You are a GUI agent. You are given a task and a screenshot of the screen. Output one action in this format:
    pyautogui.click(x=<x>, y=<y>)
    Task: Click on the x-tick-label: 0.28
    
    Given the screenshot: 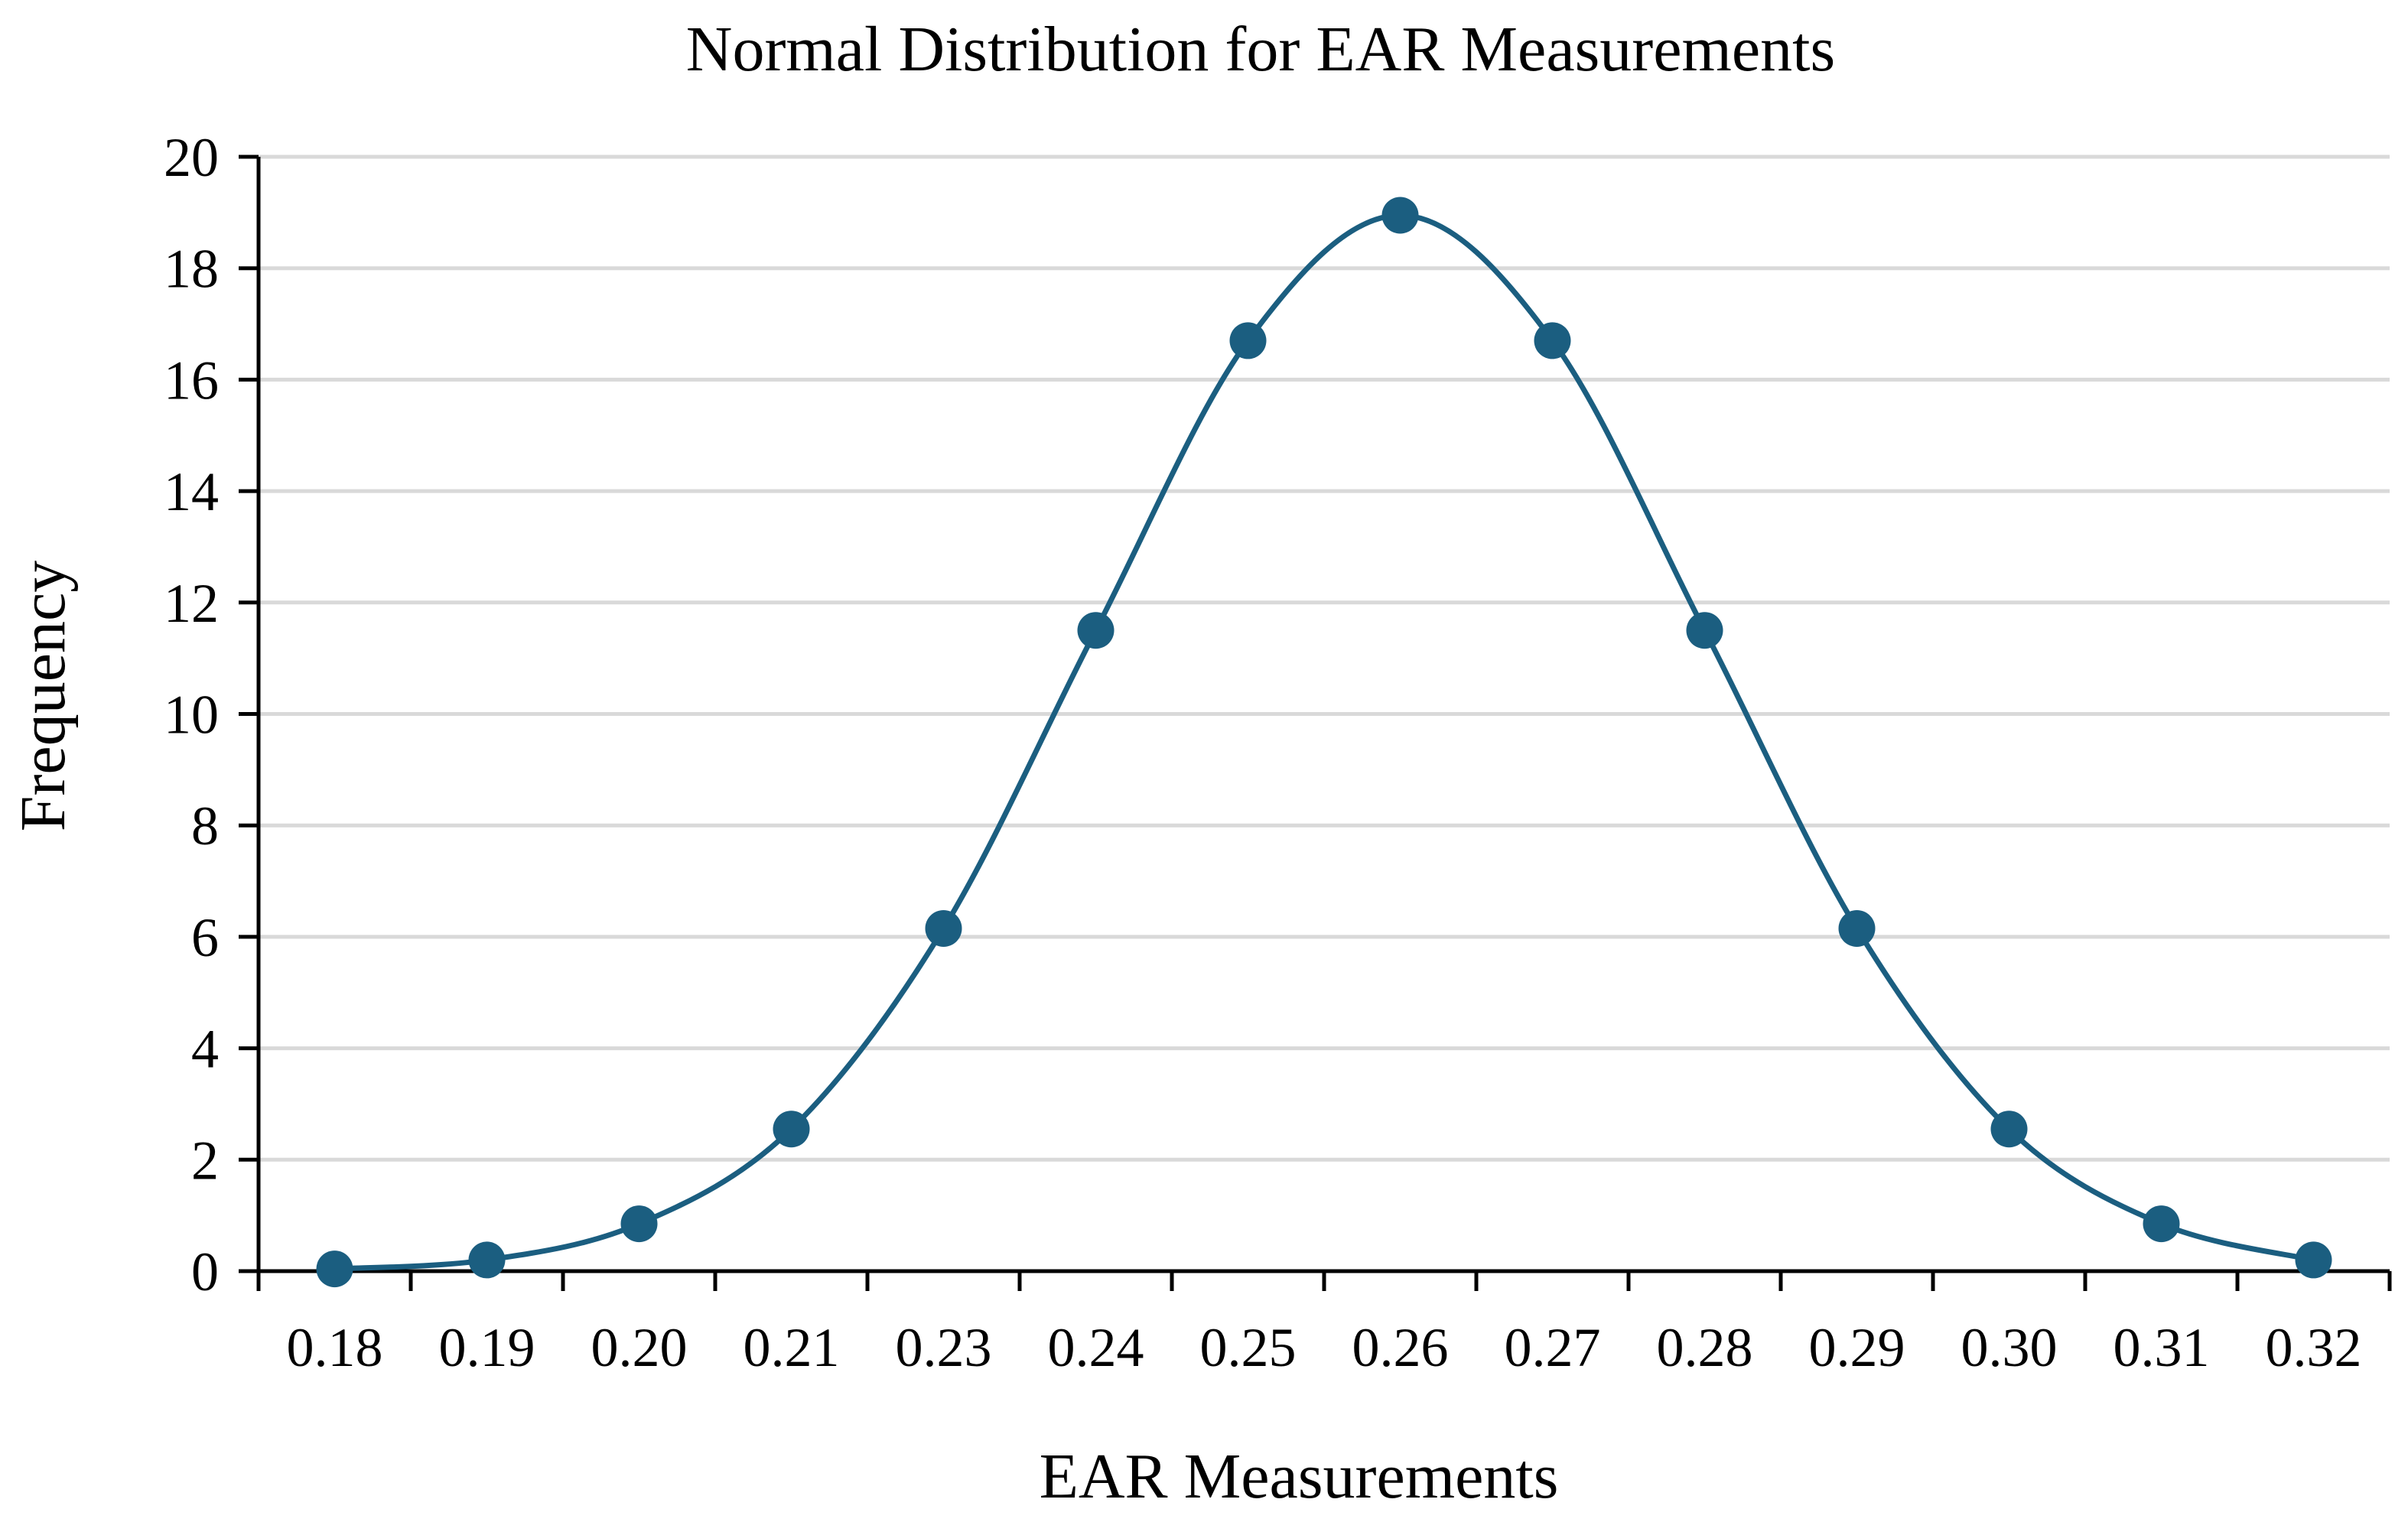 What is the action you would take?
    pyautogui.click(x=1705, y=1347)
    